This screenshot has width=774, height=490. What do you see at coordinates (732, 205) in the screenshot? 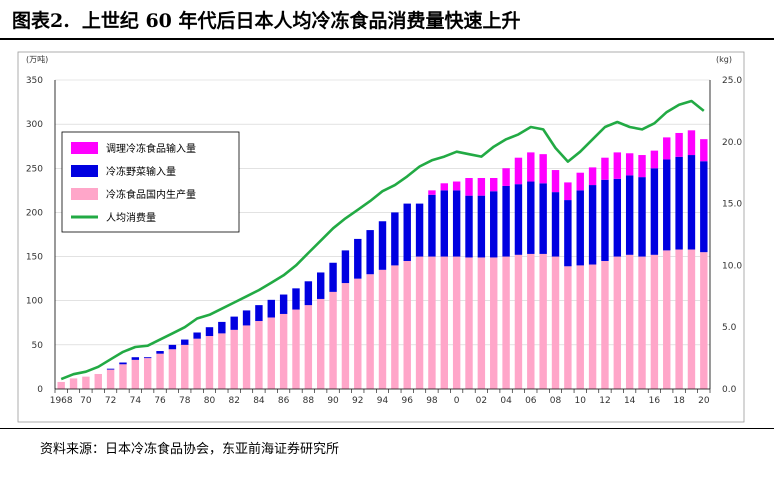
I see `y-right-tick-label: 15.0` at bounding box center [732, 205].